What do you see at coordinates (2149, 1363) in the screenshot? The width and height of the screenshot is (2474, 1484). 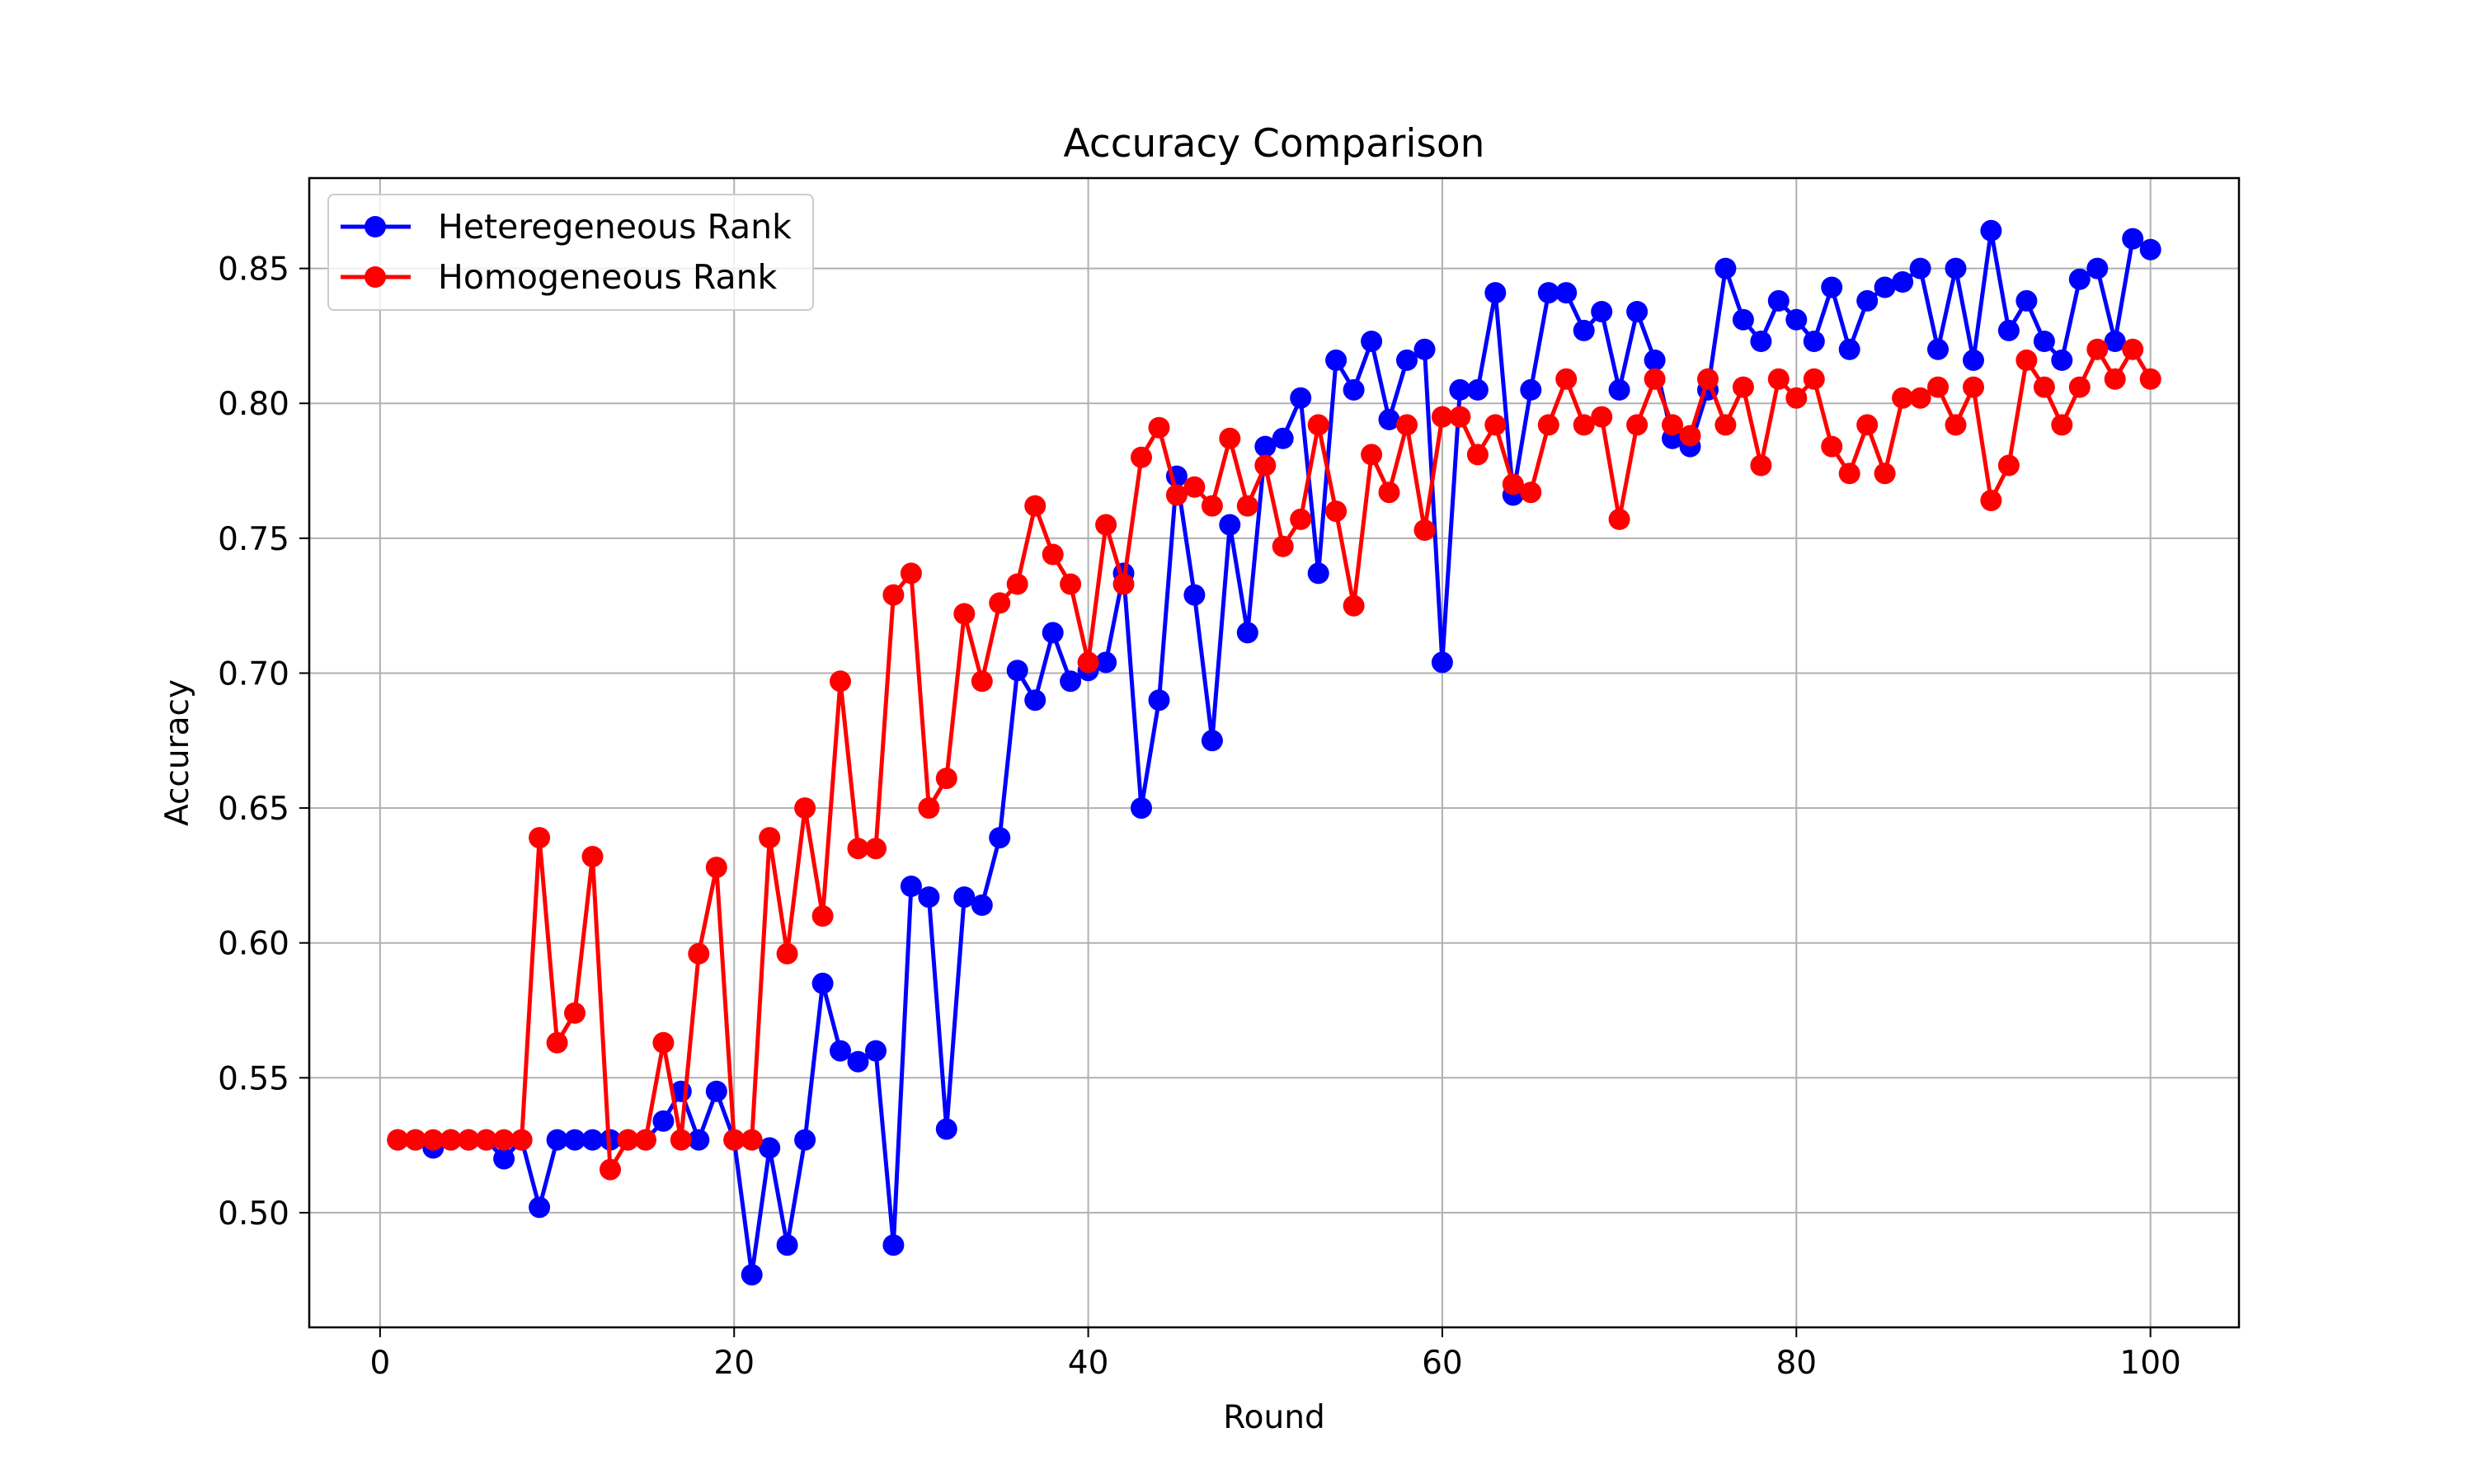 I see `x-tick-label: 100` at bounding box center [2149, 1363].